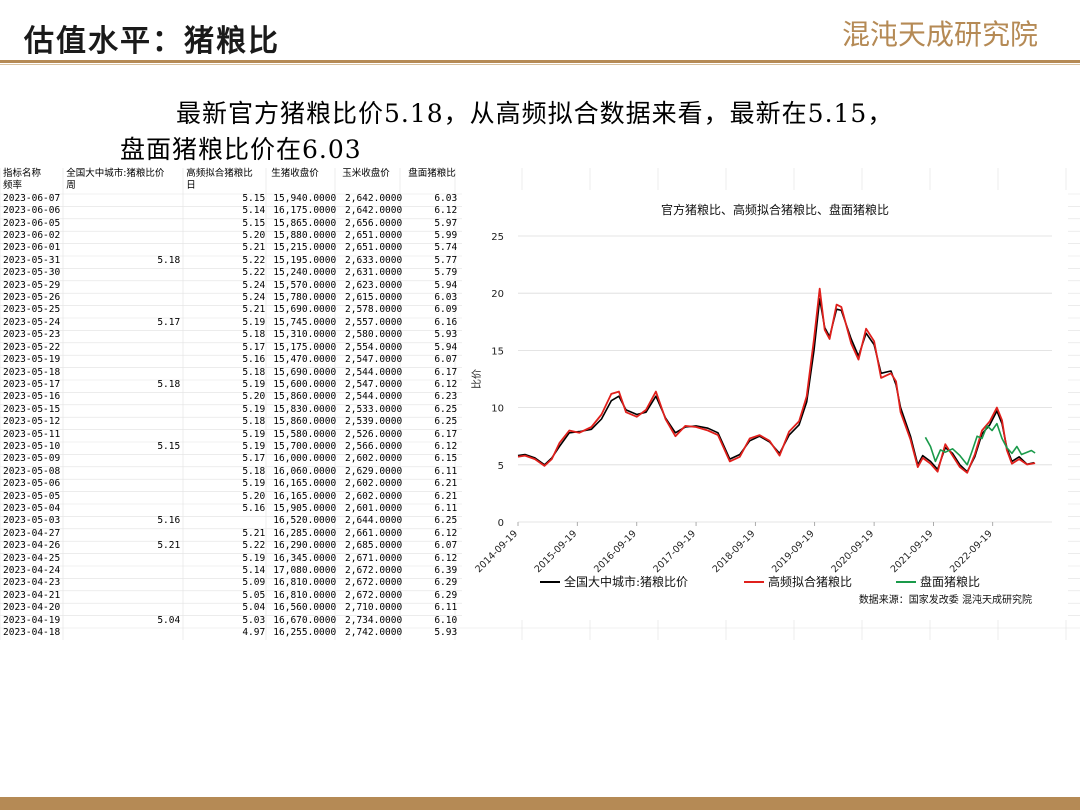  I want to click on table-cell: 2023-06-01, so click(32, 248).